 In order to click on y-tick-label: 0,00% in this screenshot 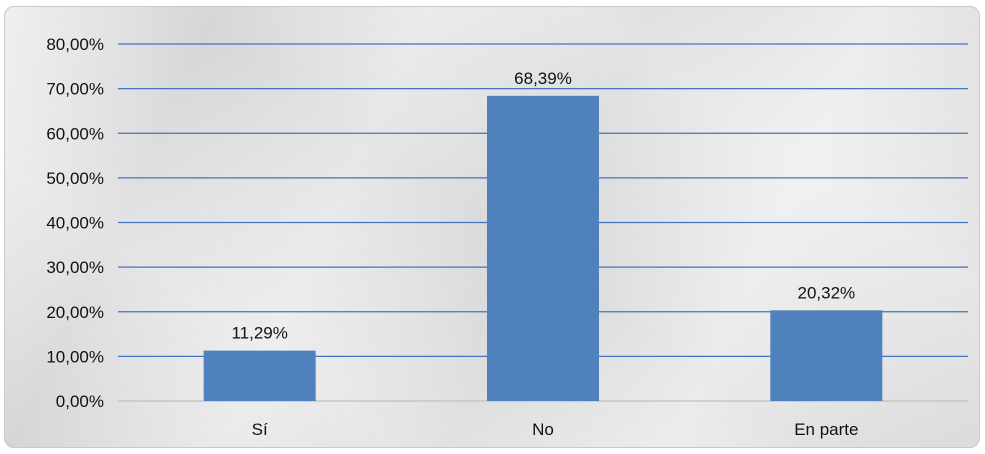, I will do `click(80, 401)`.